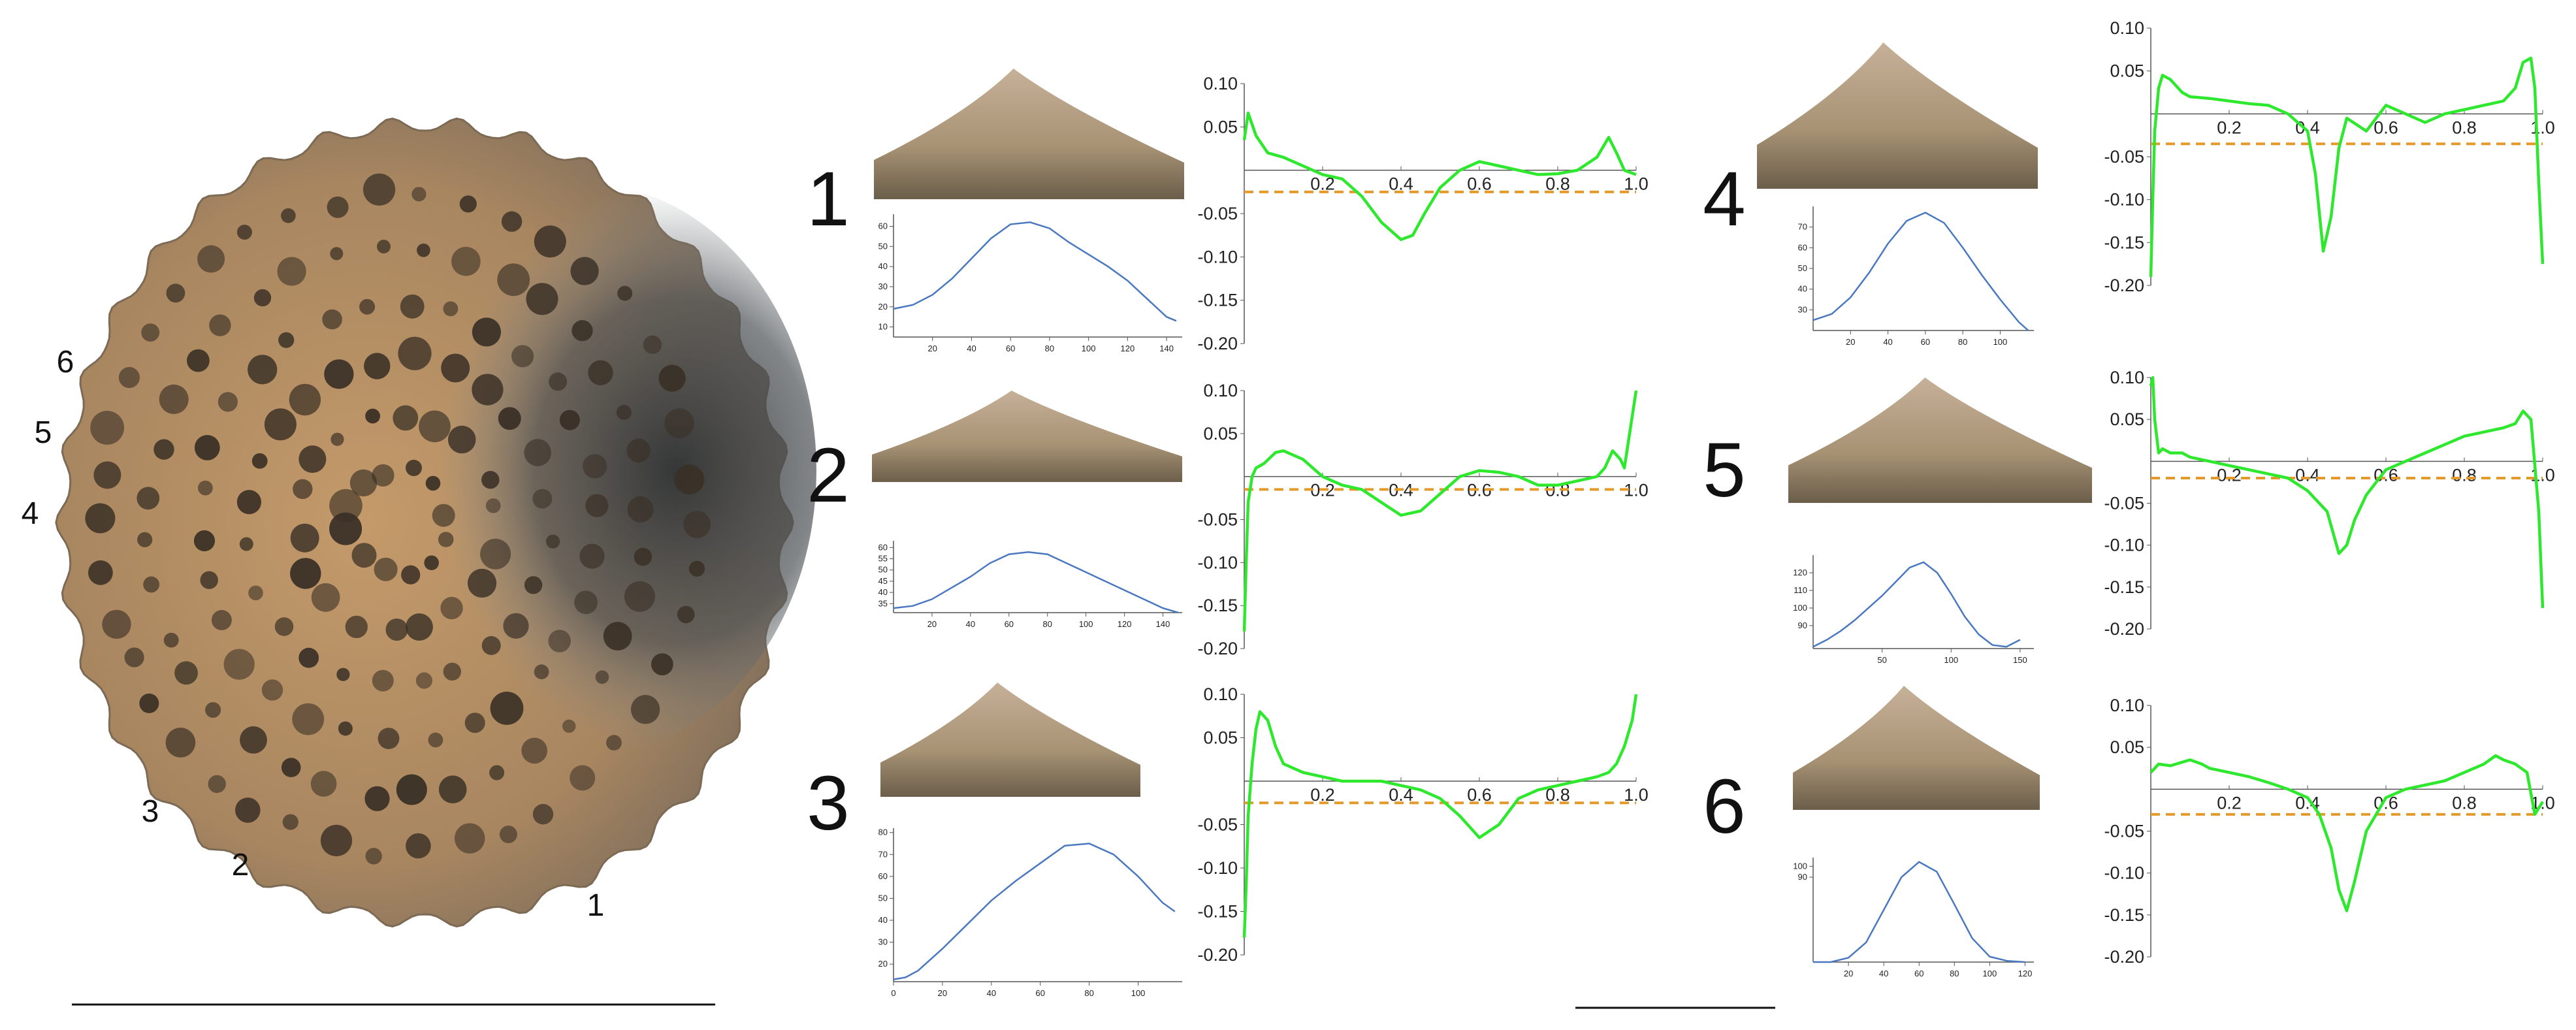  Describe the element at coordinates (1881, 660) in the screenshot. I see `profile-x-tick-label: 50` at that location.